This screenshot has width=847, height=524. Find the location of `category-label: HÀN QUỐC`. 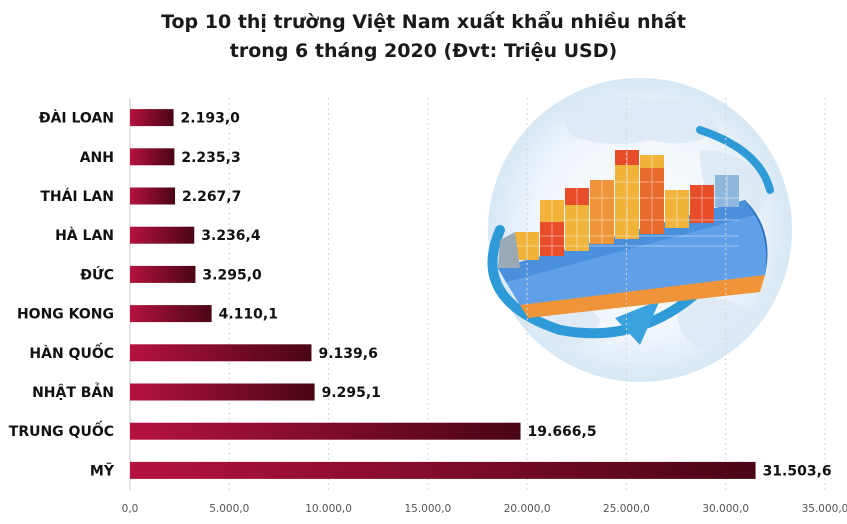

category-label: HÀN QUỐC is located at coordinates (71, 352).